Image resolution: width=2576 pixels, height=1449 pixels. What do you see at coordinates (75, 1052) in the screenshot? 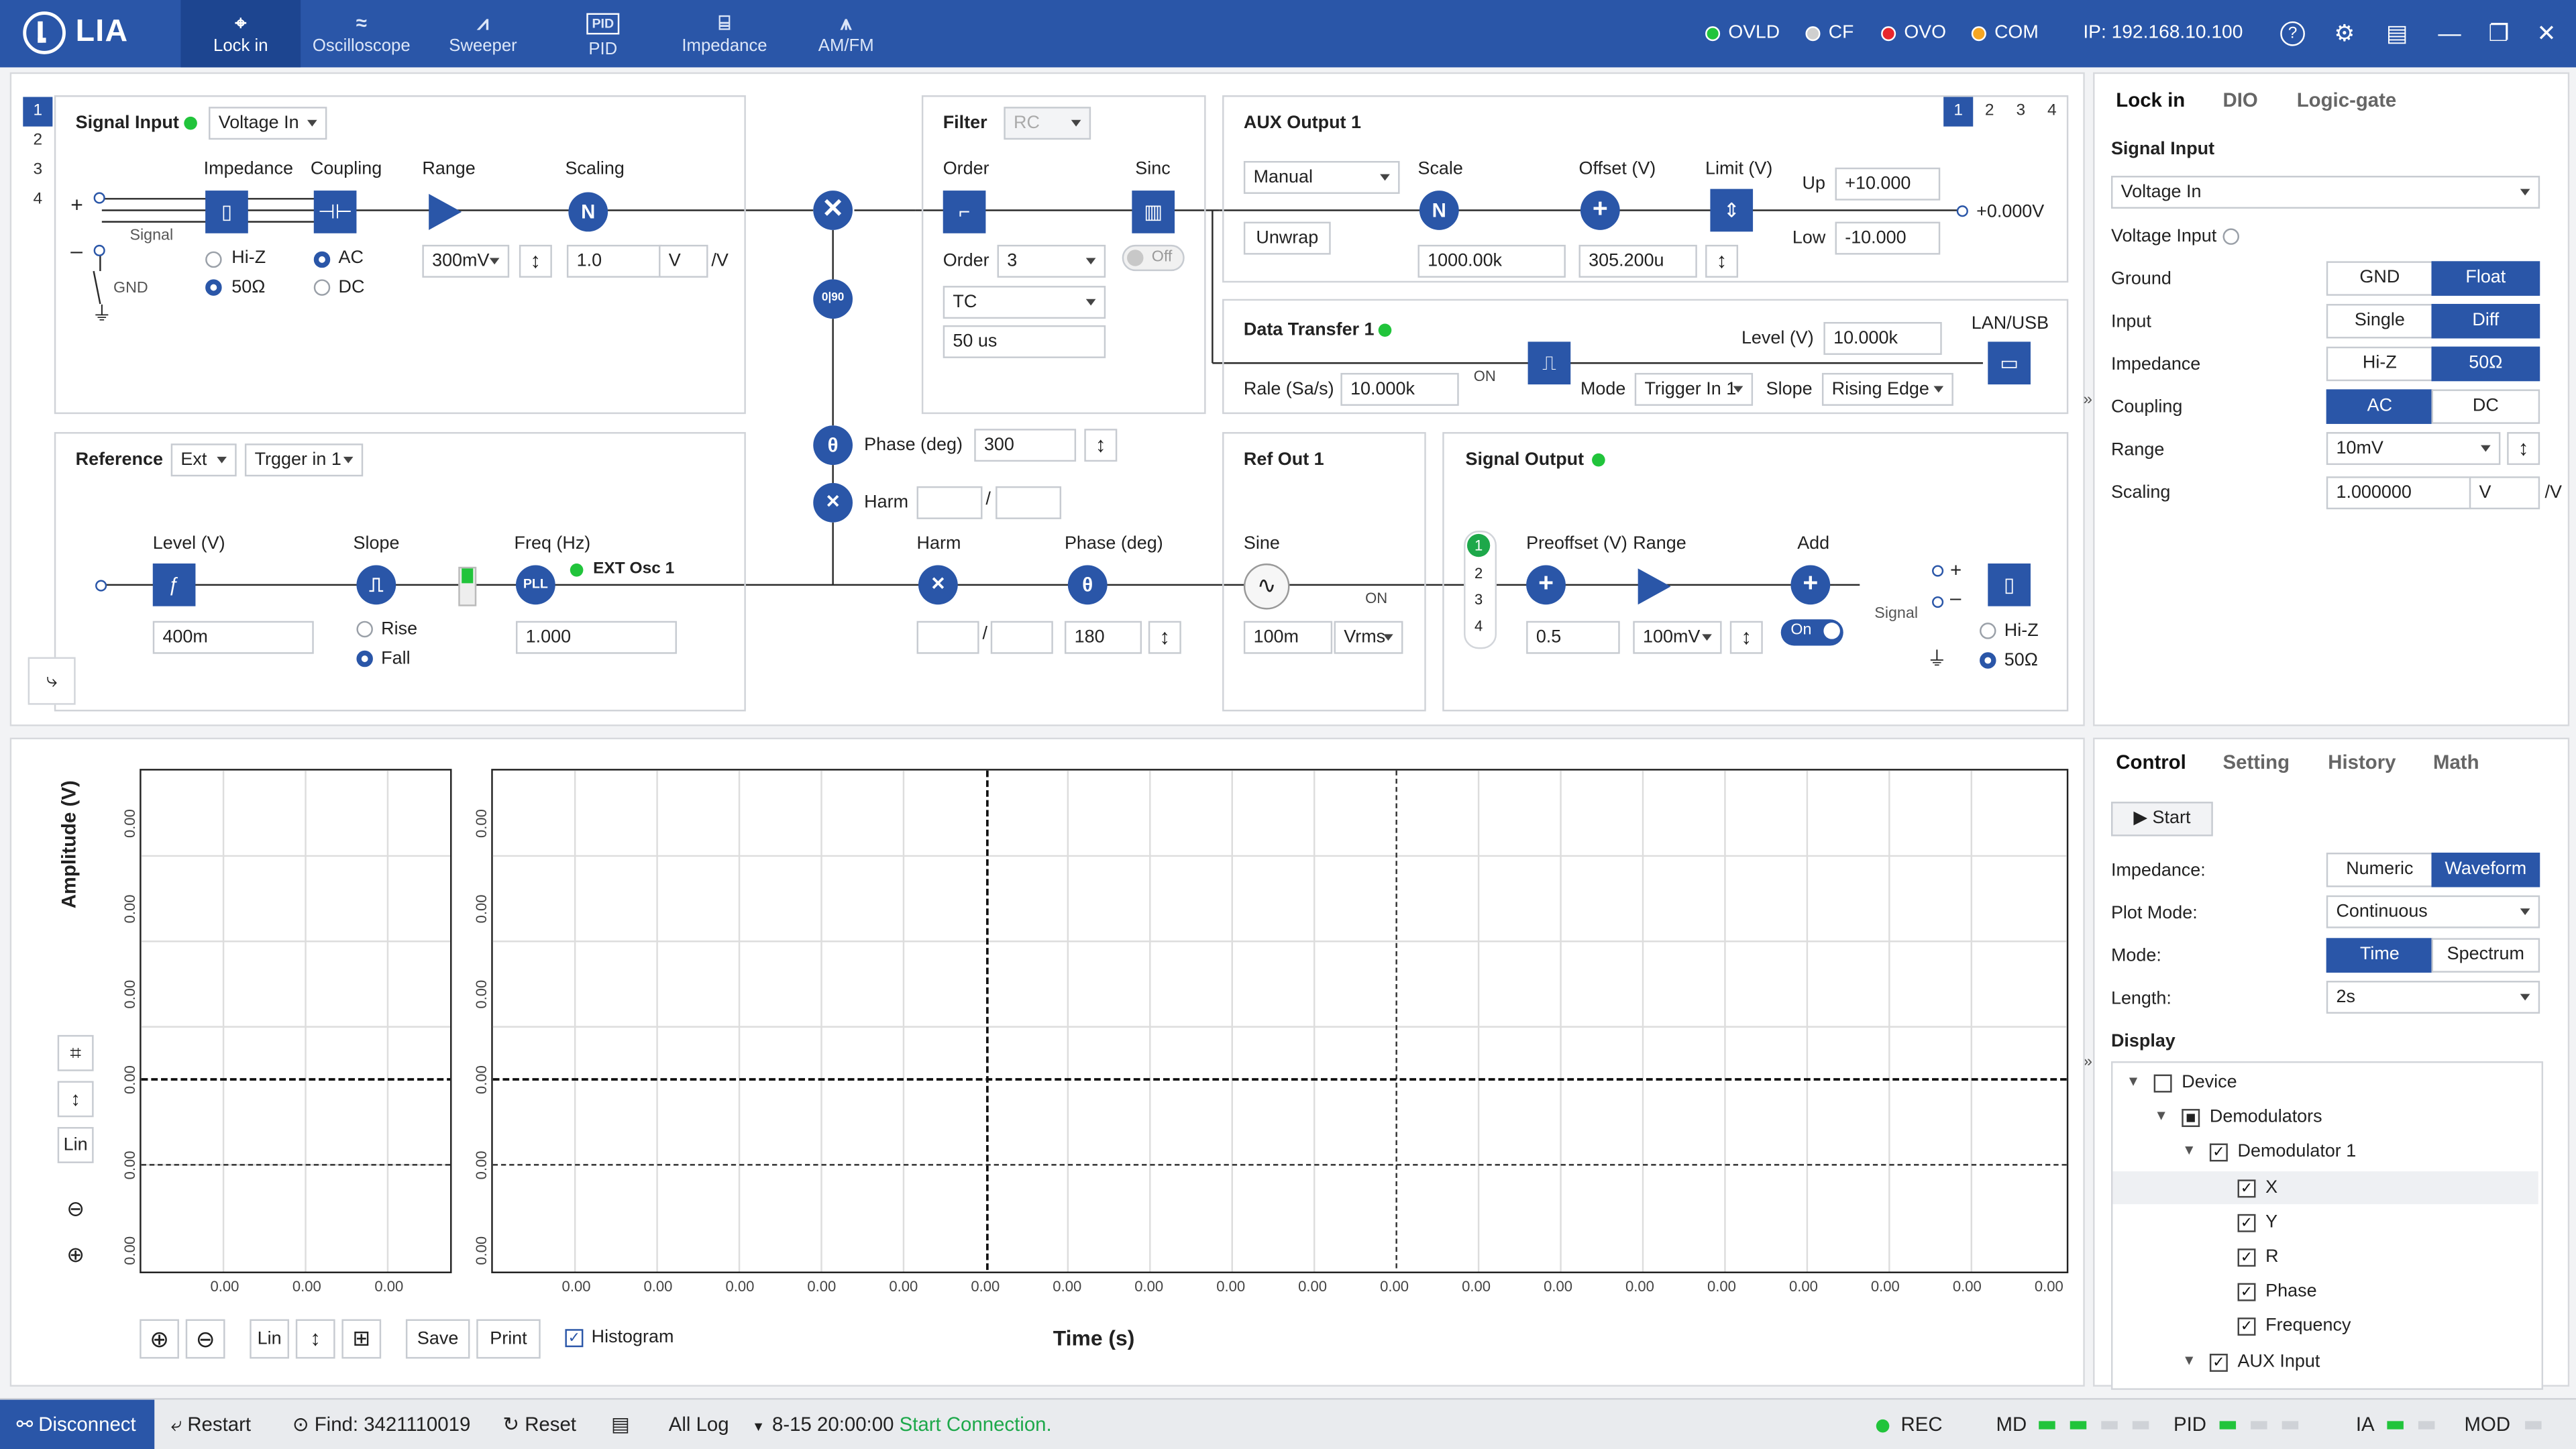
I see `crop-zoom-icon: ⌗` at bounding box center [75, 1052].